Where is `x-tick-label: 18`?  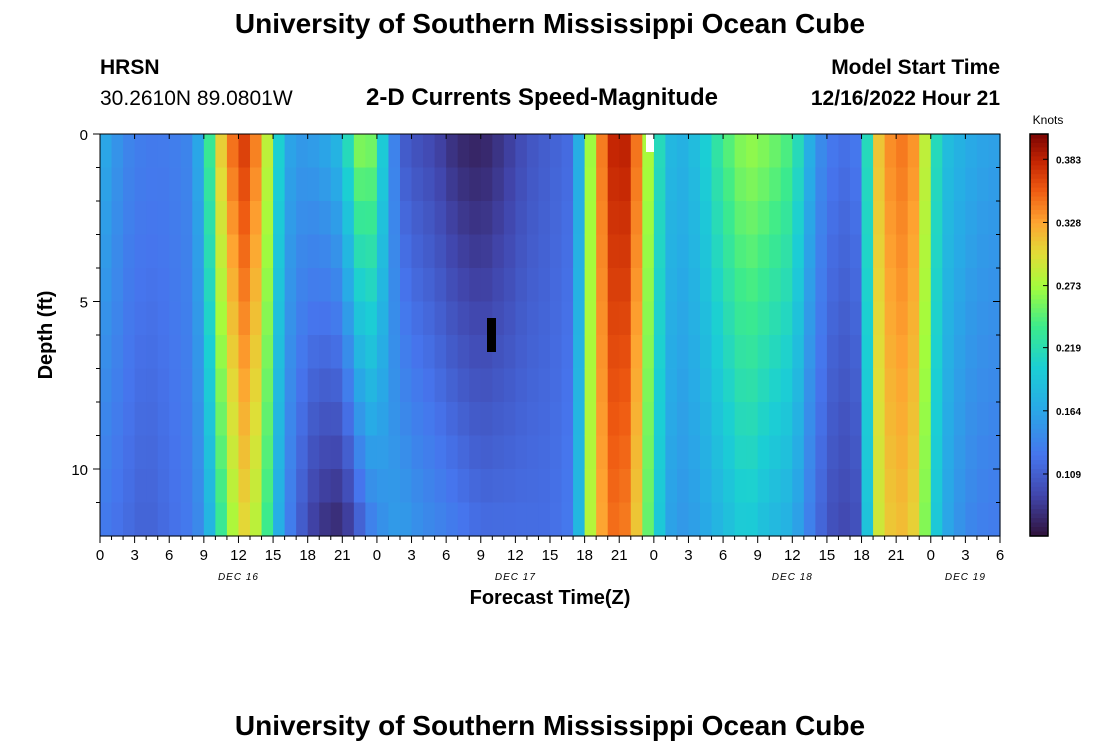
x-tick-label: 18 is located at coordinates (307, 555).